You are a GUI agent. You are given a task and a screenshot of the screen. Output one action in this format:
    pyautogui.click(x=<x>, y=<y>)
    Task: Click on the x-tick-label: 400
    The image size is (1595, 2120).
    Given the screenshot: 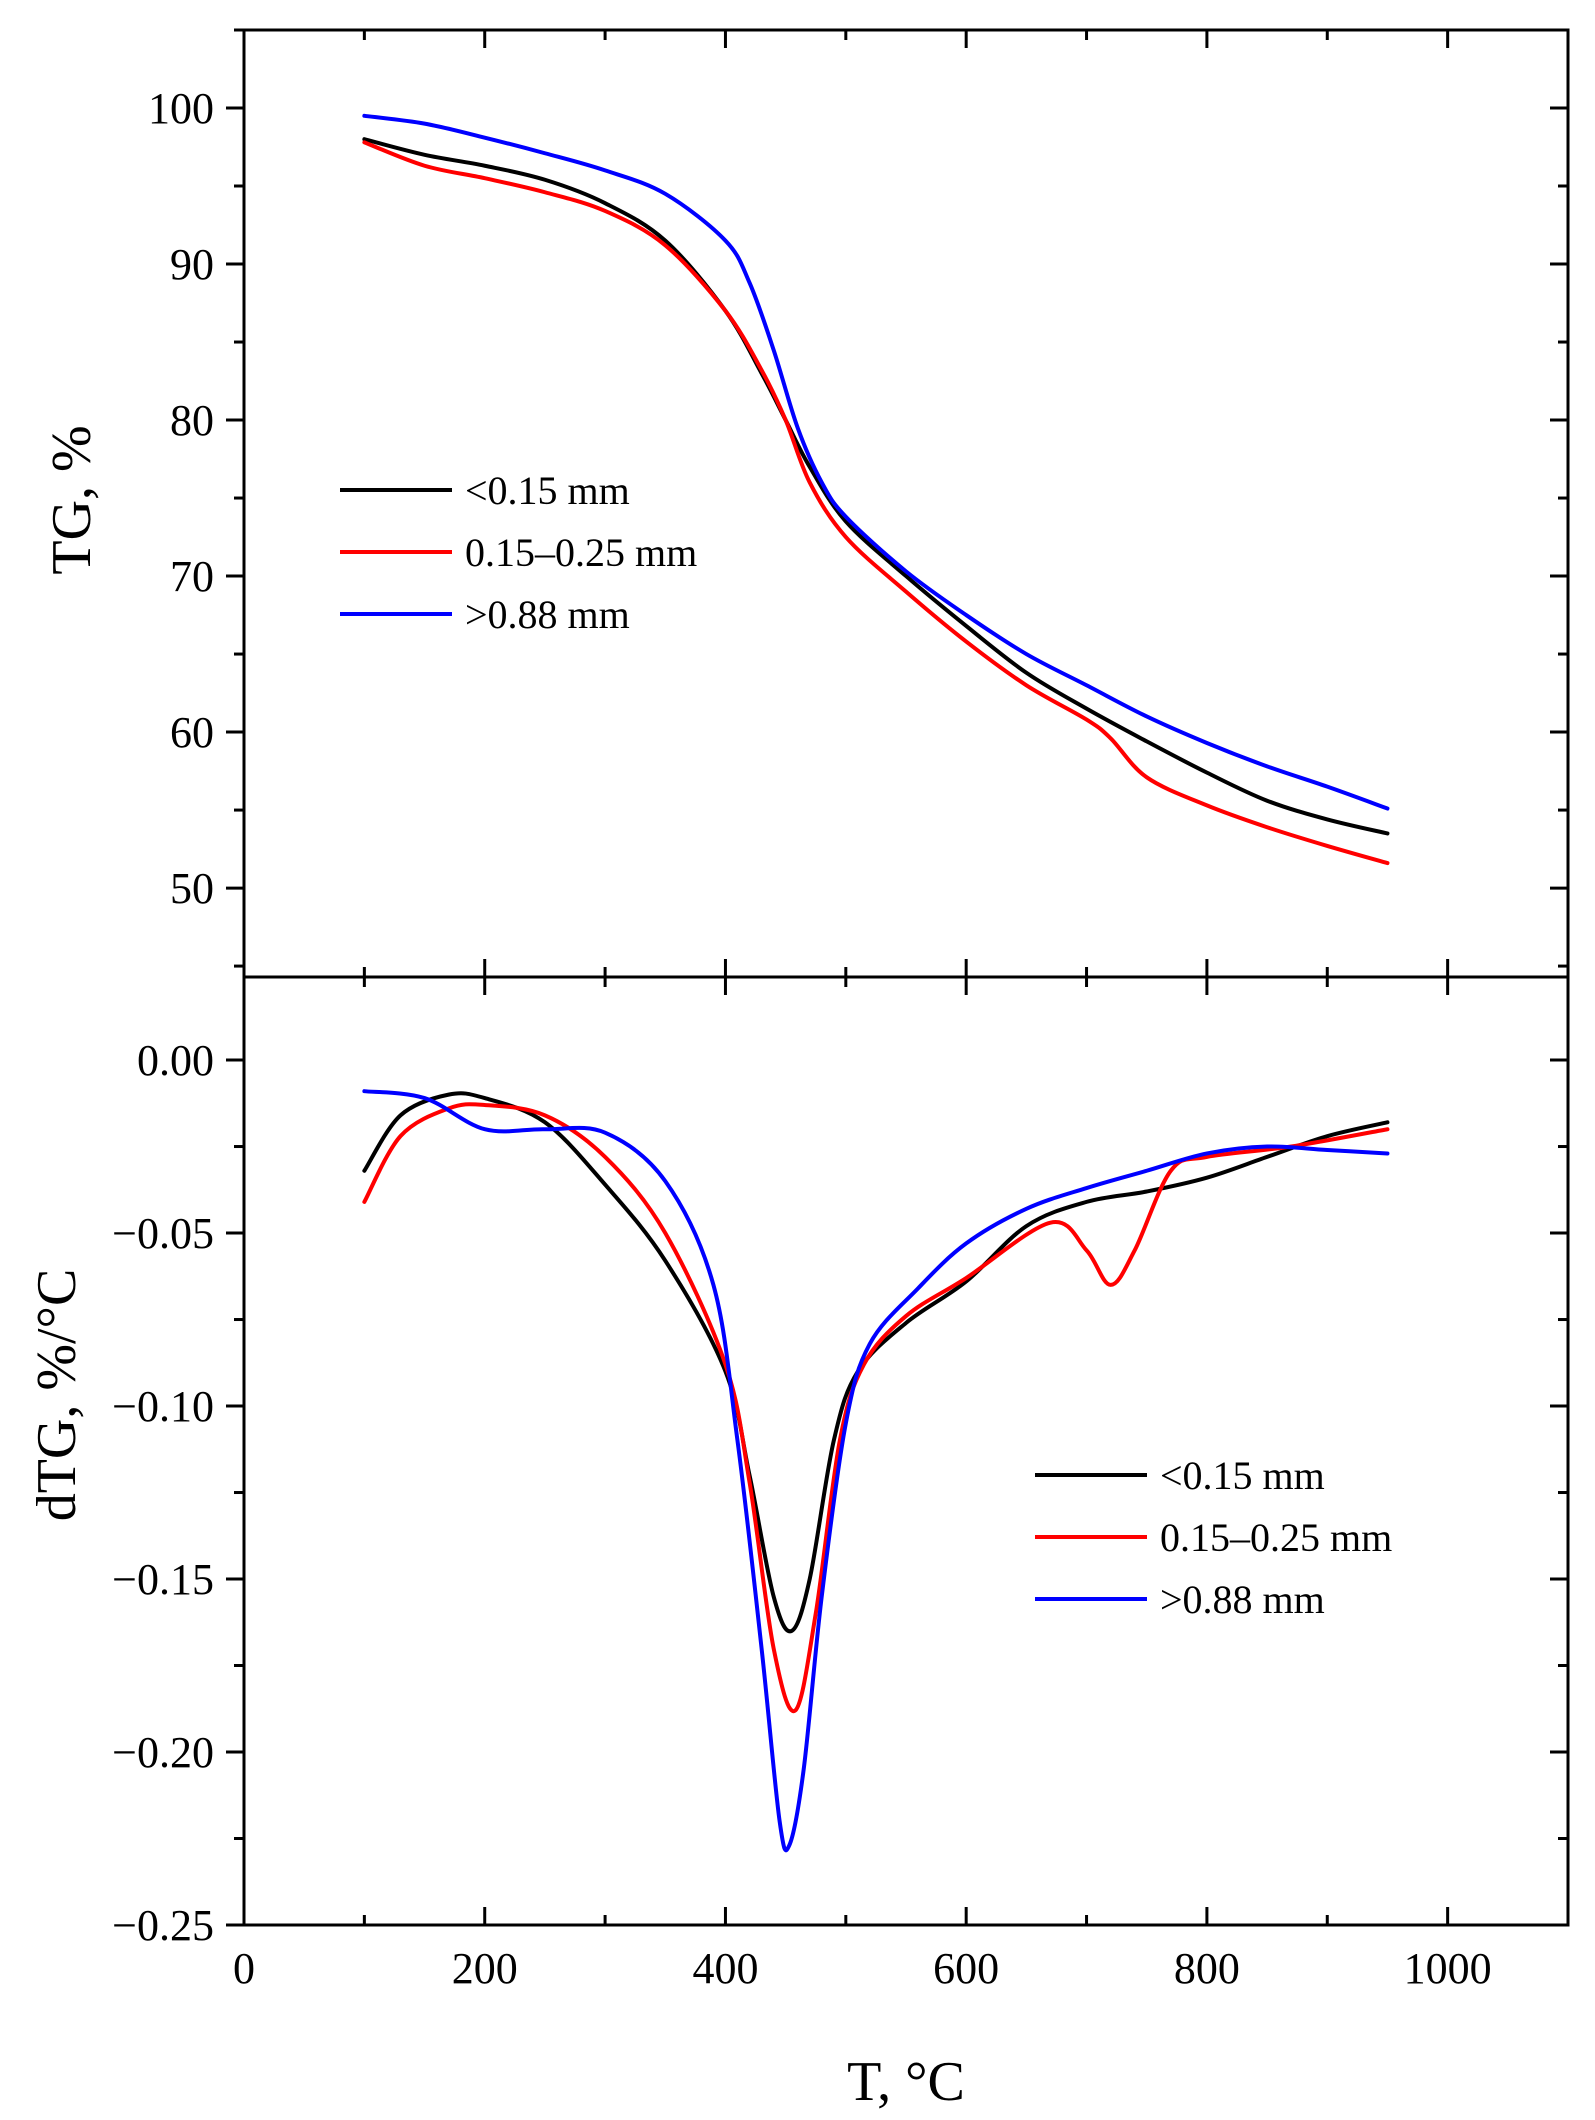 What is the action you would take?
    pyautogui.click(x=725, y=1968)
    